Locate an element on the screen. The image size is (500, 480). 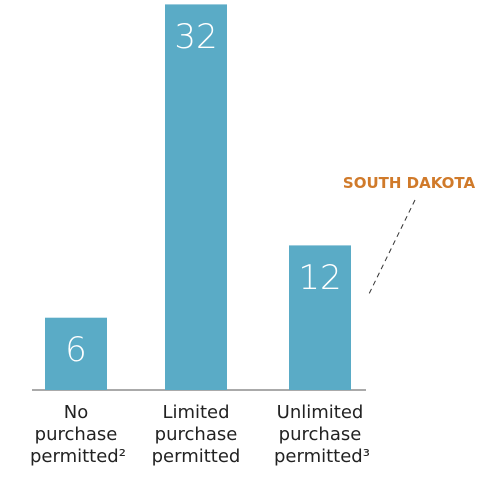
value-label: 32 is located at coordinates (195, 37).